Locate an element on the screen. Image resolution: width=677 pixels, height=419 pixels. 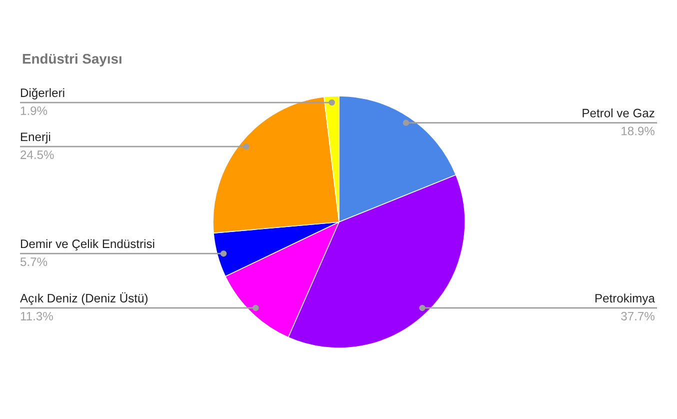
slice-label: Enerji is located at coordinates (35, 138).